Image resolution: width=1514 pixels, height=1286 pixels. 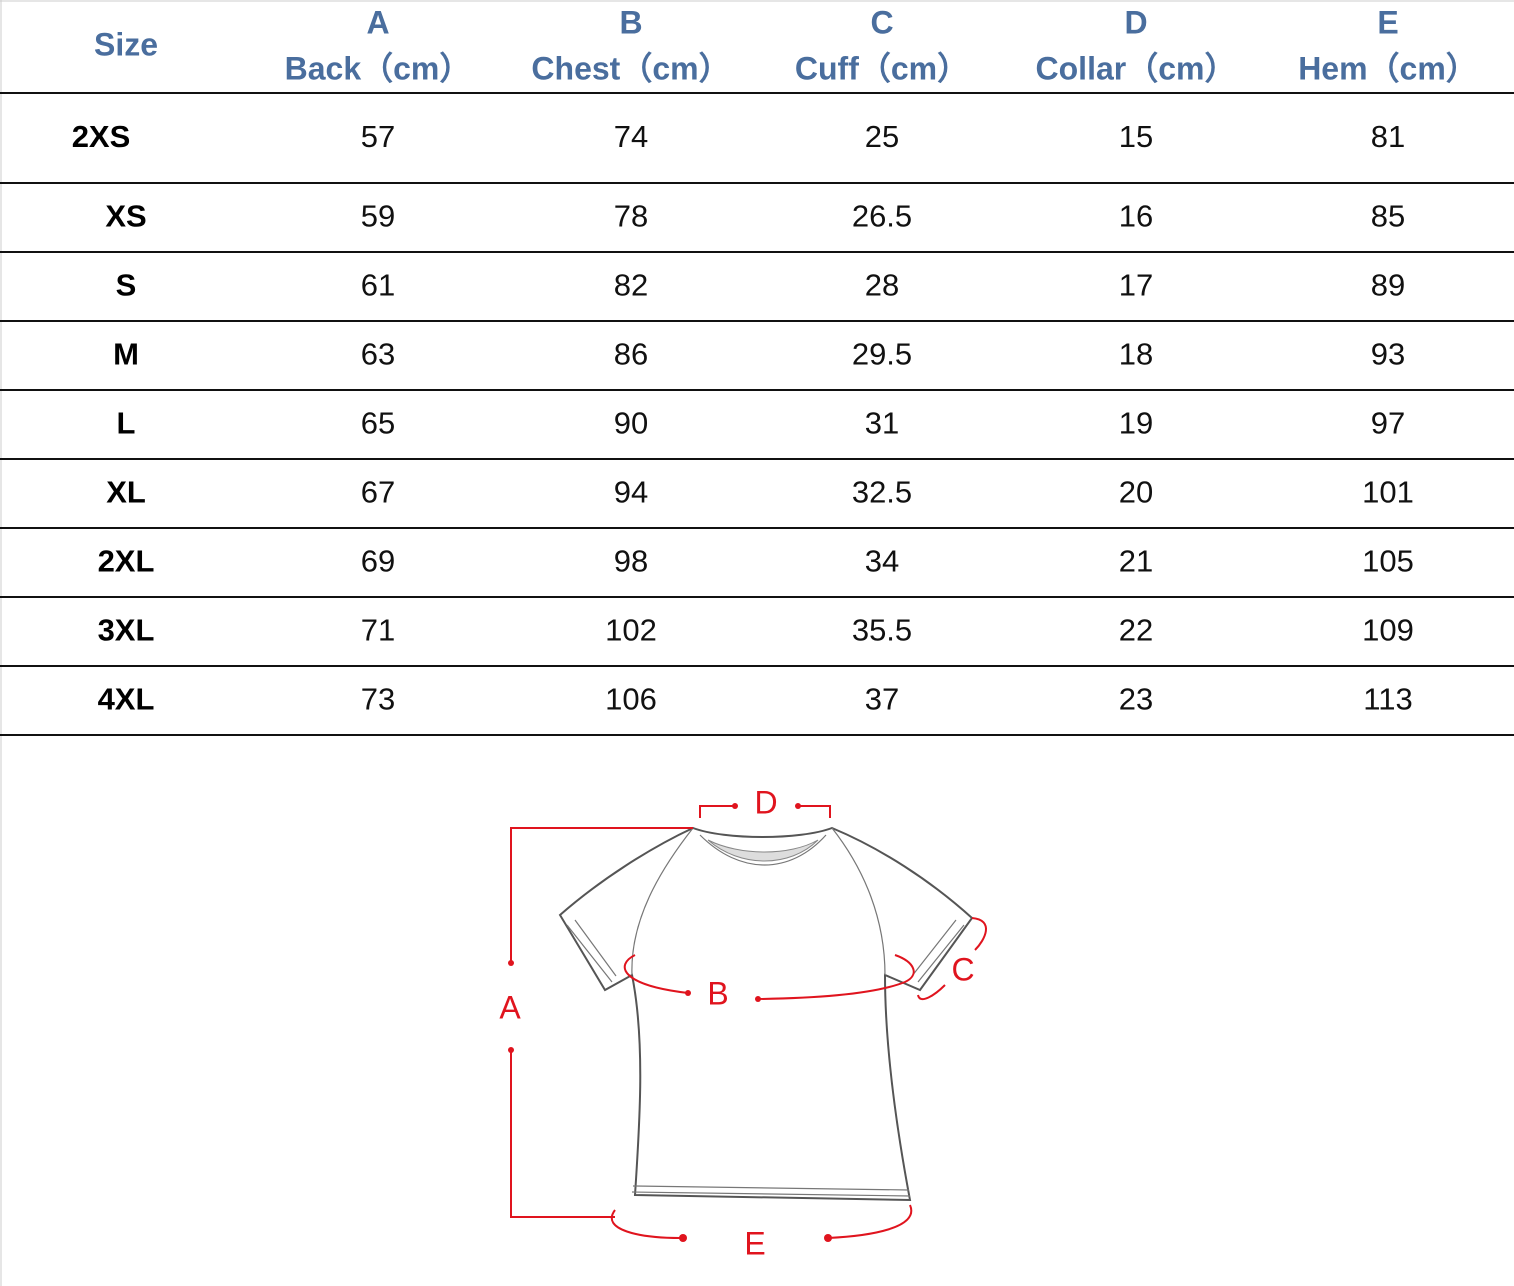 I want to click on size-cell: XS, so click(x=125, y=216).